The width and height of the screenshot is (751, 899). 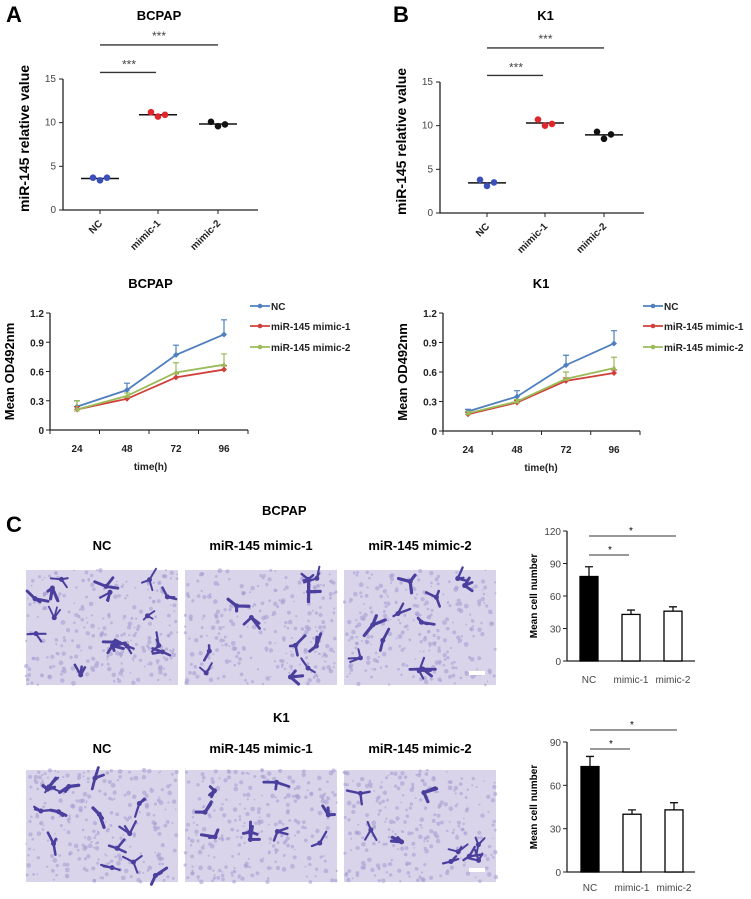 What do you see at coordinates (428, 126) in the screenshot?
I see `y-tick-label: 10` at bounding box center [428, 126].